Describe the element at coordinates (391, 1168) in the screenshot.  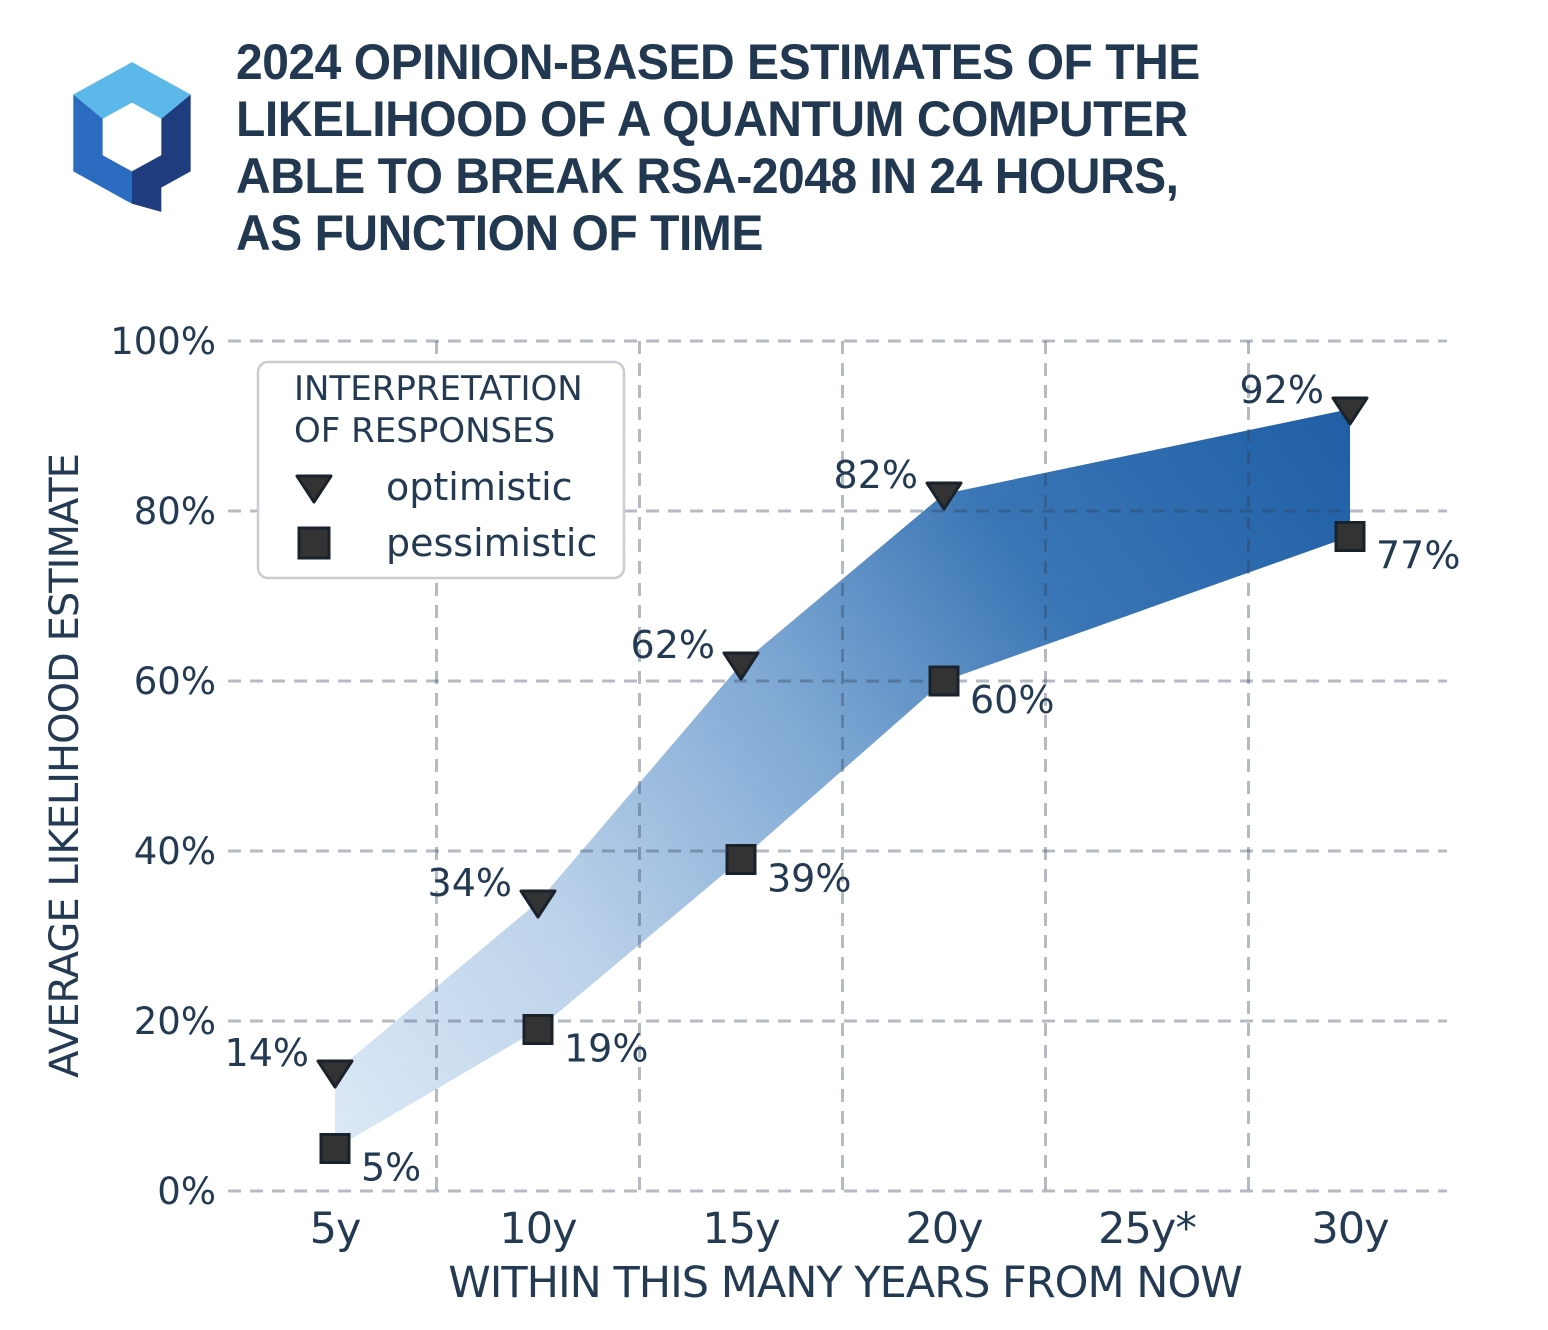
I see `value-label-pessimistic-5y: 5%` at that location.